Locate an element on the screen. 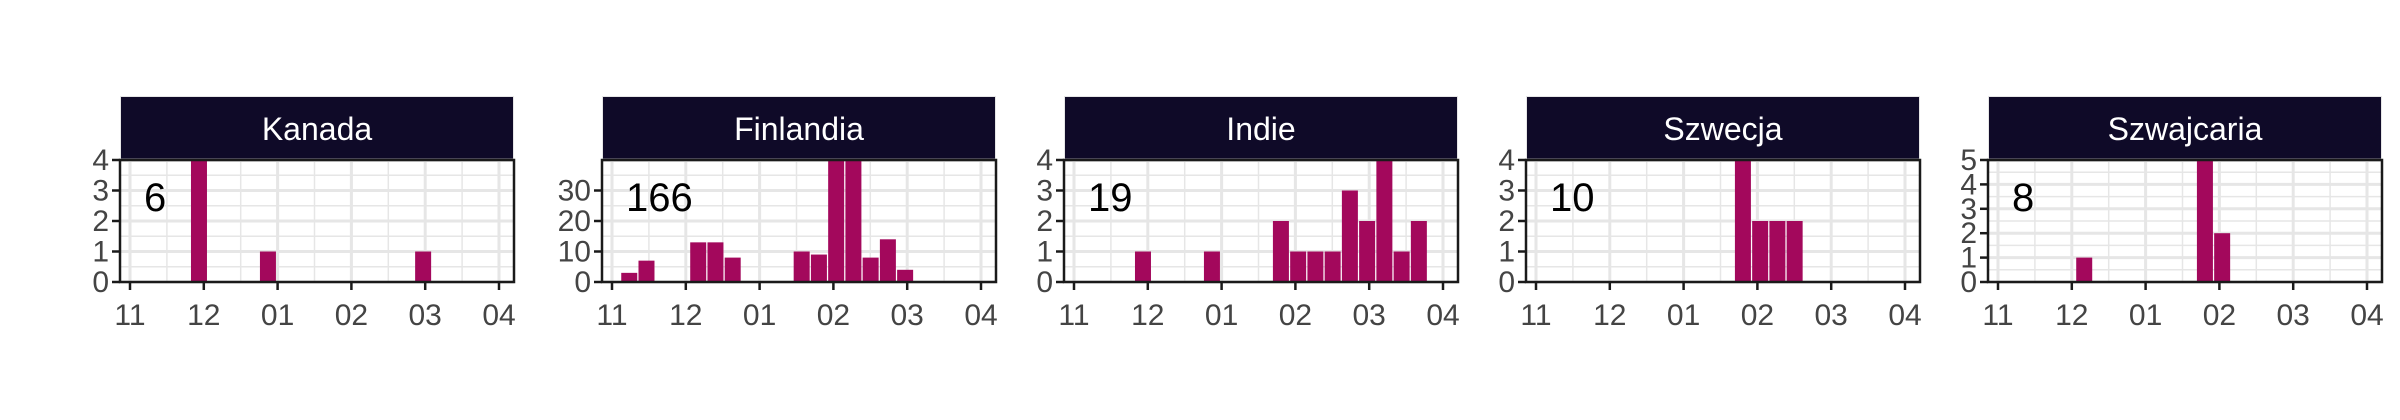 This screenshot has height=420, width=2400. total-count-label: 8 is located at coordinates (2023, 198).